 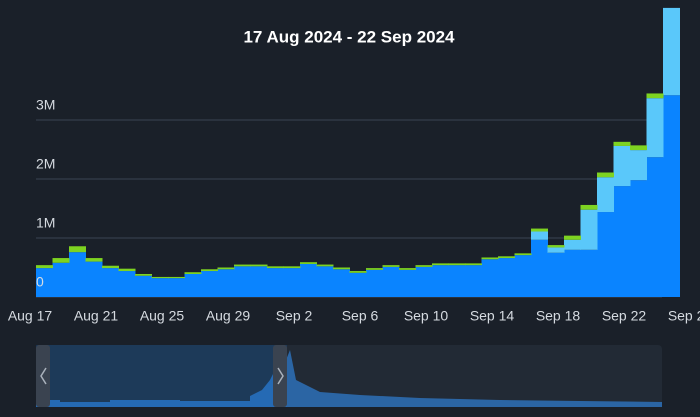 What do you see at coordinates (492, 316) in the screenshot?
I see `x-tick-label: Sep 14` at bounding box center [492, 316].